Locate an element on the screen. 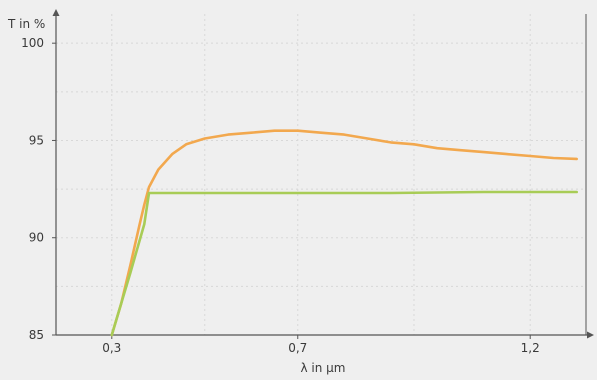  y-tick-label: 85 is located at coordinates (36, 335).